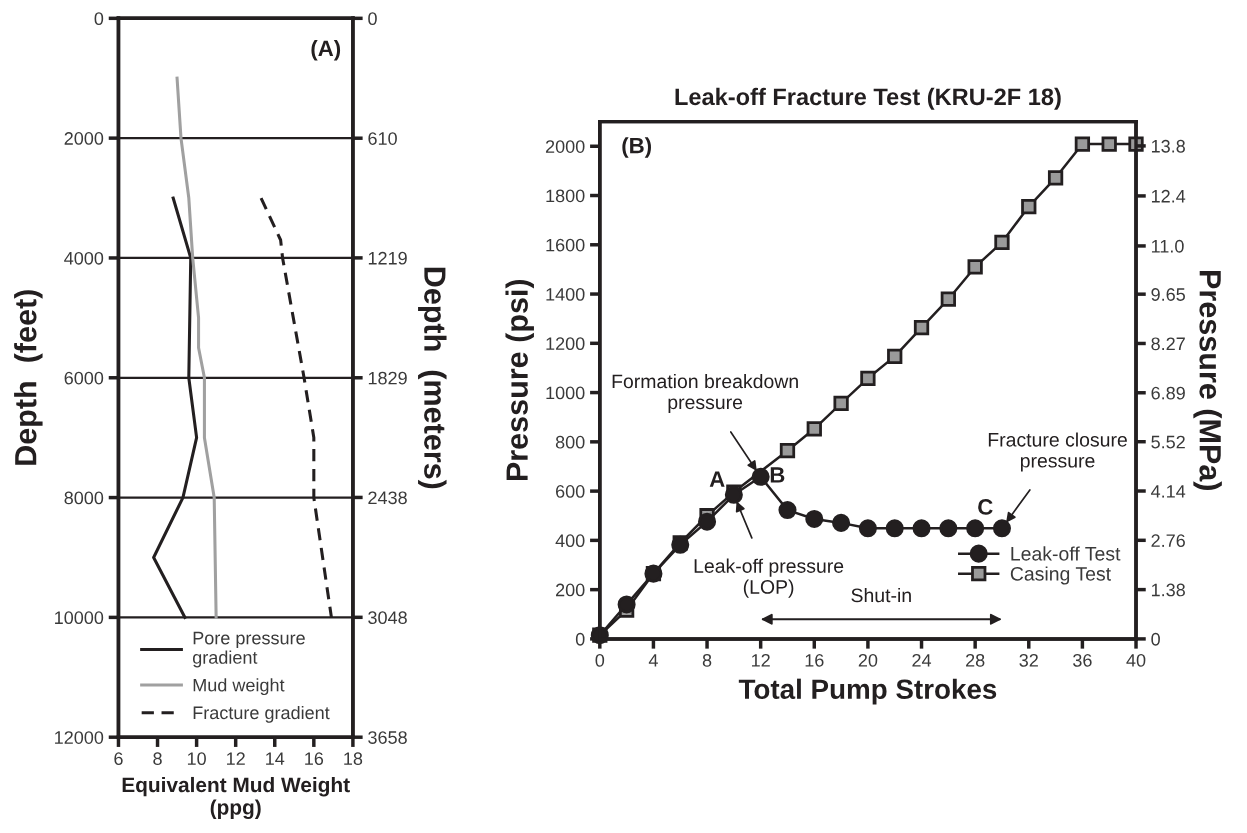 The image size is (1247, 833). I want to click on y2-tick-label: 1219, so click(387, 258).